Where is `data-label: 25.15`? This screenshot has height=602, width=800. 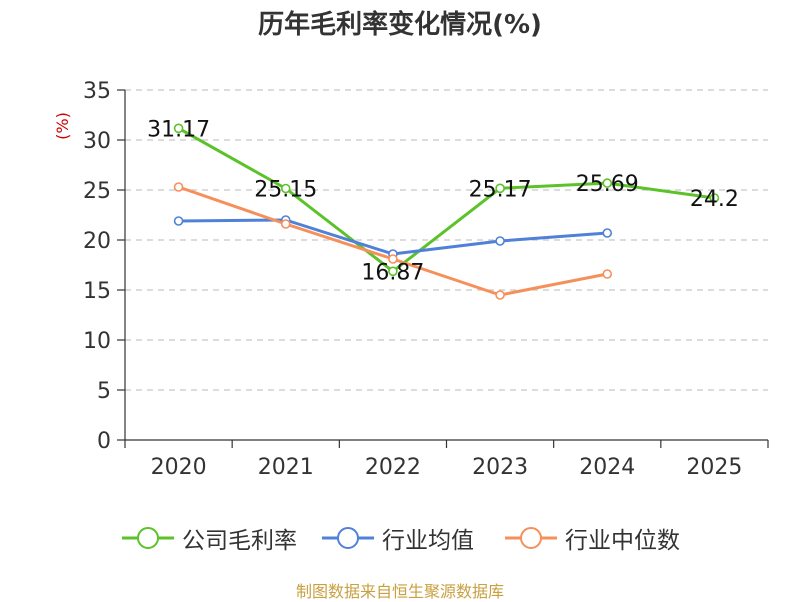 data-label: 25.15 is located at coordinates (285, 190).